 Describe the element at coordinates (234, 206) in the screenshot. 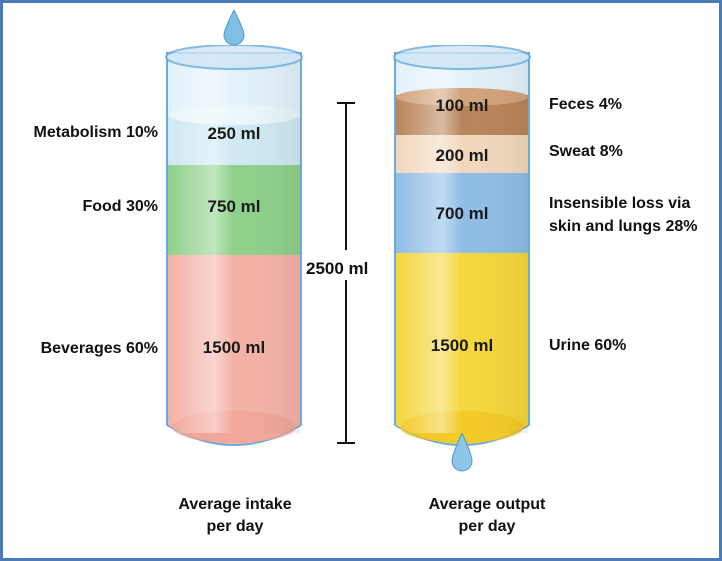

I see `food-volume: 750 ml` at that location.